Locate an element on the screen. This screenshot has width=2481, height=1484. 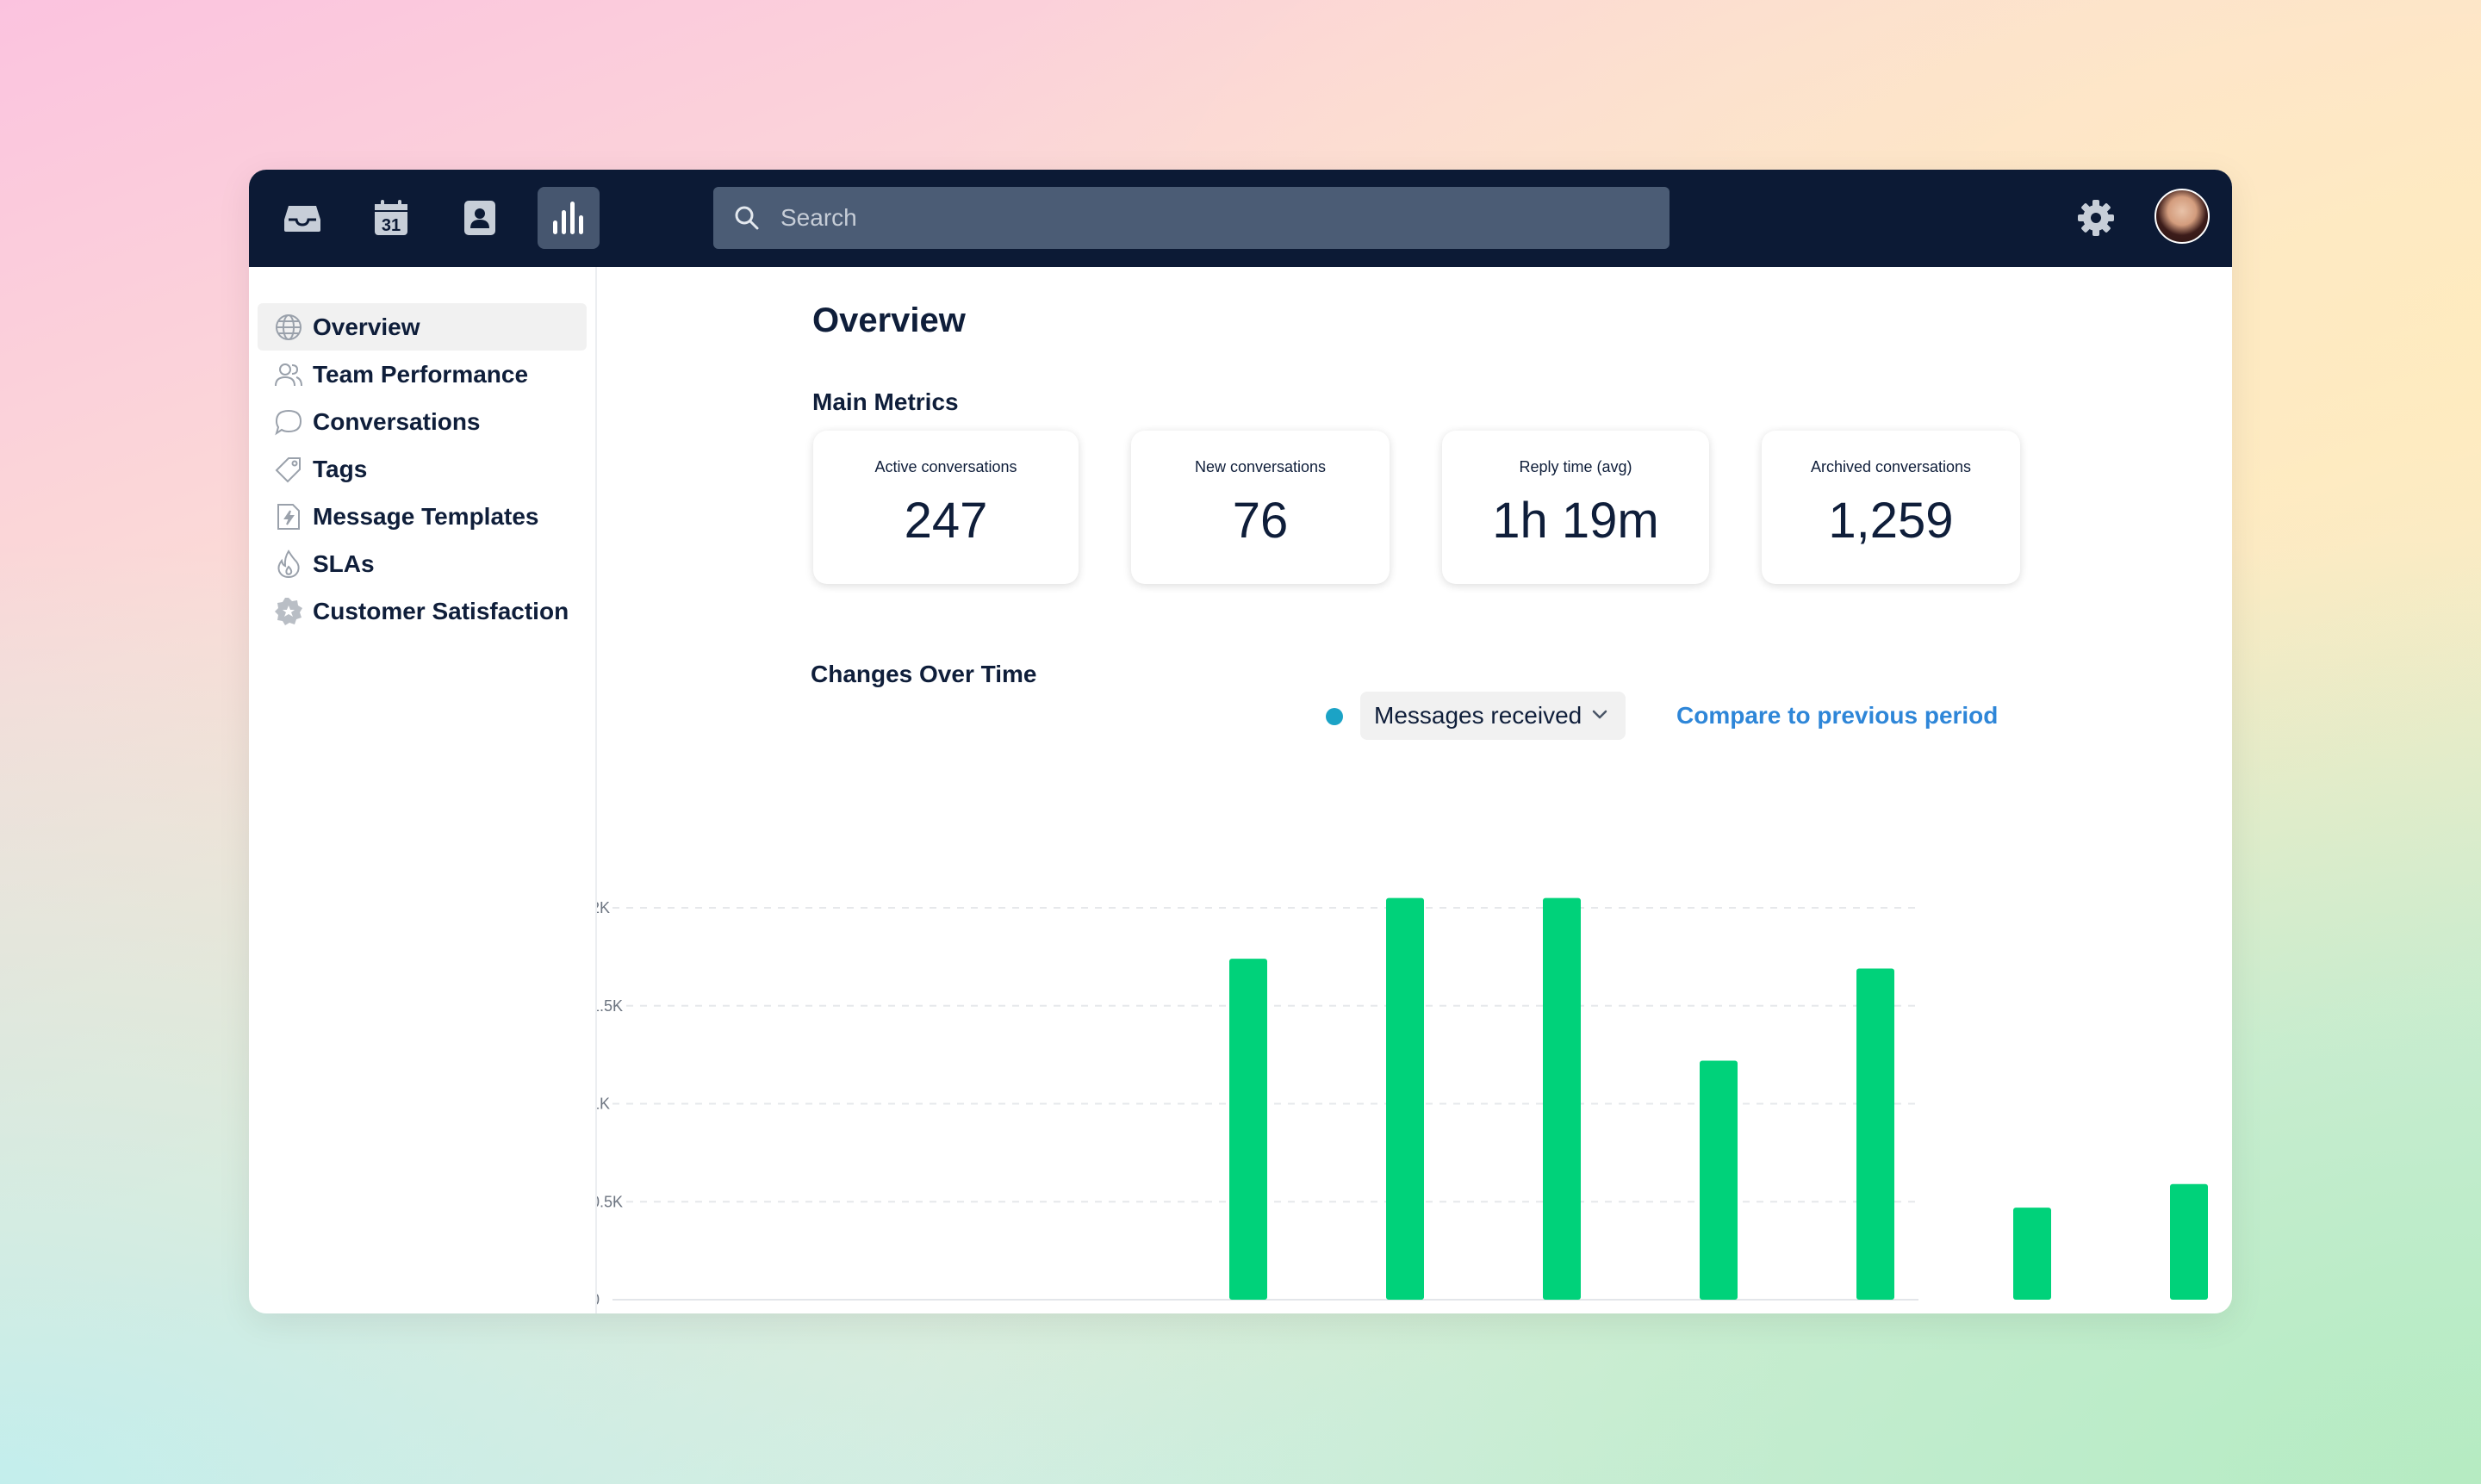
sidebar-item-label: Message Templates is located at coordinates (426, 516).